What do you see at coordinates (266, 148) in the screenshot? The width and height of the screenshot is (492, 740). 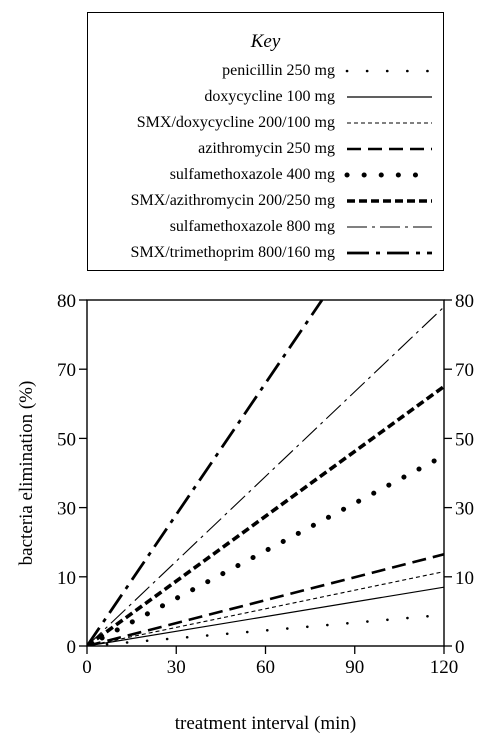 I see `legend-label: azithromycin 250 mg` at bounding box center [266, 148].